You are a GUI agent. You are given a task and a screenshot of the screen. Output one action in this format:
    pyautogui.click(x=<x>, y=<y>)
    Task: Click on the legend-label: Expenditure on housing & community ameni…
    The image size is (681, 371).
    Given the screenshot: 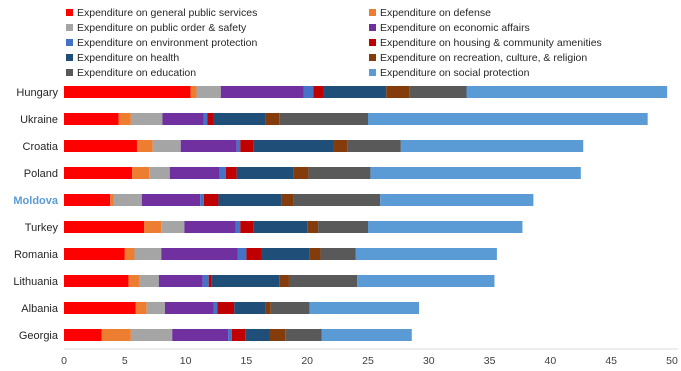 What is the action you would take?
    pyautogui.click(x=491, y=43)
    